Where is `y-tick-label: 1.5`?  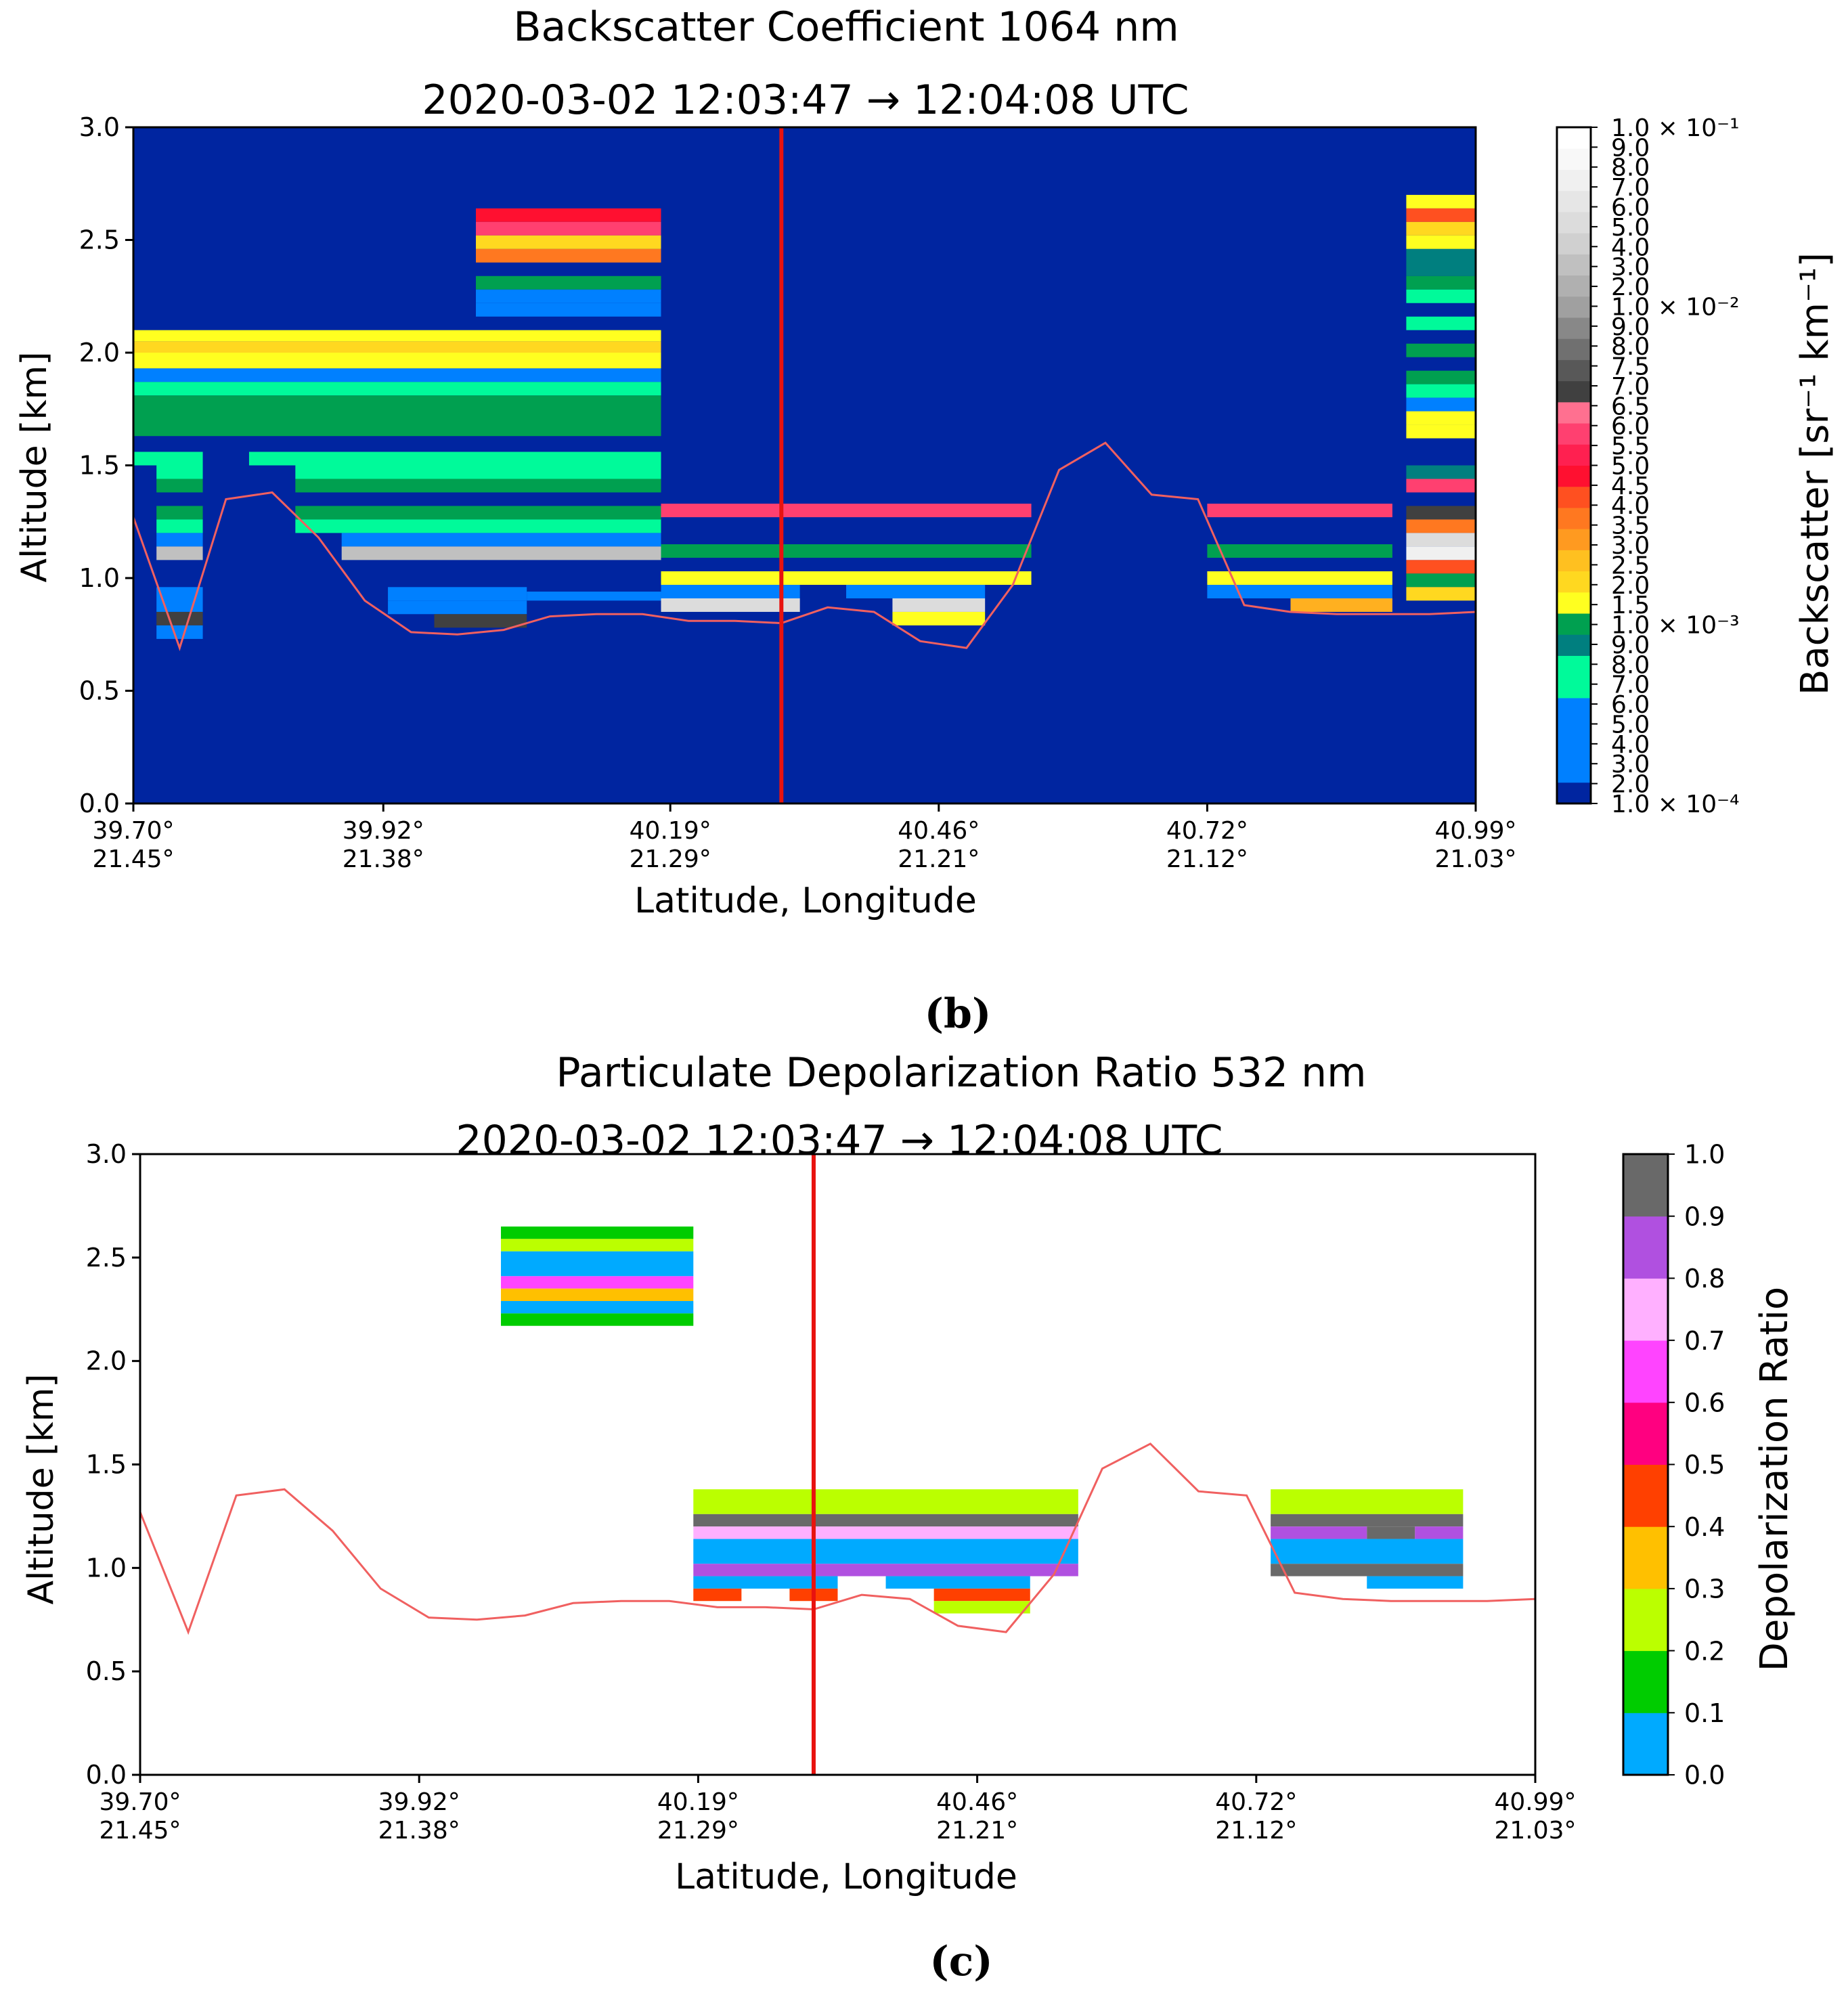 y-tick-label: 1.5 is located at coordinates (100, 466).